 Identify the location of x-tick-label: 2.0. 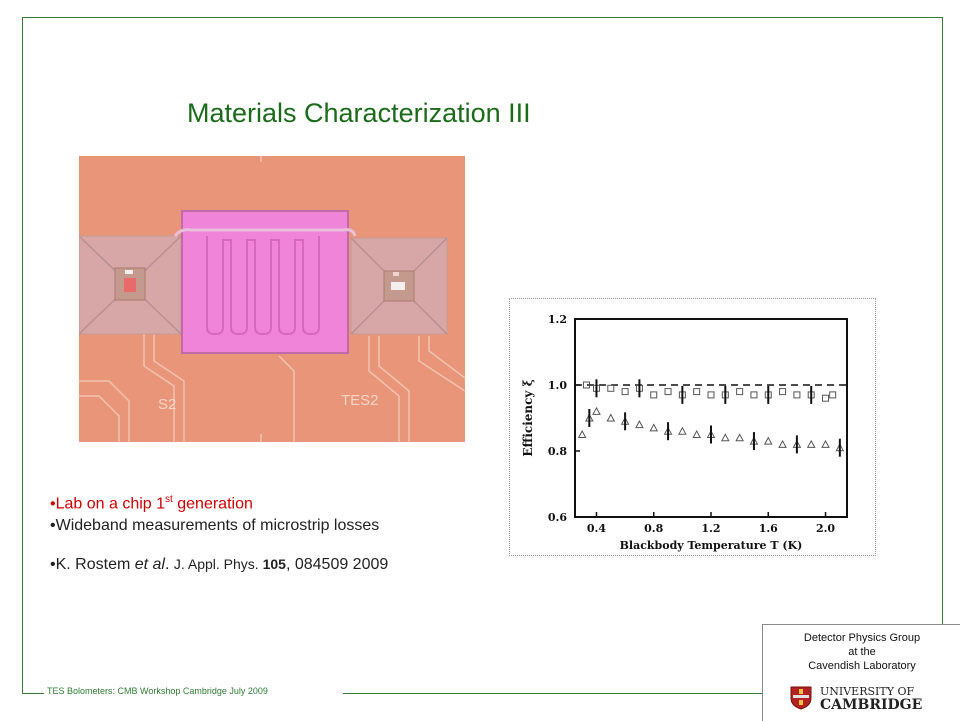
(825, 528).